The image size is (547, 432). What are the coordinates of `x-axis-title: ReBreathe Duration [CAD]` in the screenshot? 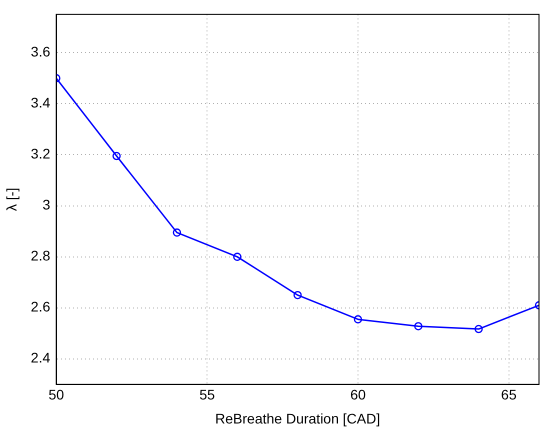 It's located at (297, 418).